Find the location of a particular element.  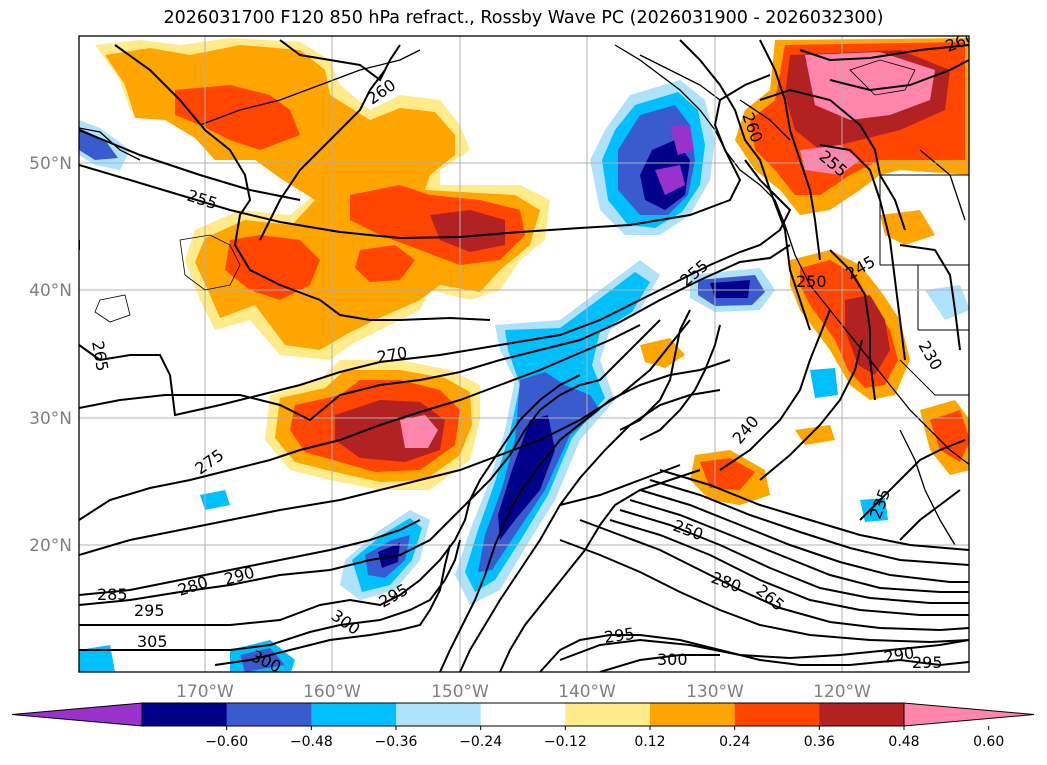

colorbar-tick-label: −0.24 is located at coordinates (480, 742).